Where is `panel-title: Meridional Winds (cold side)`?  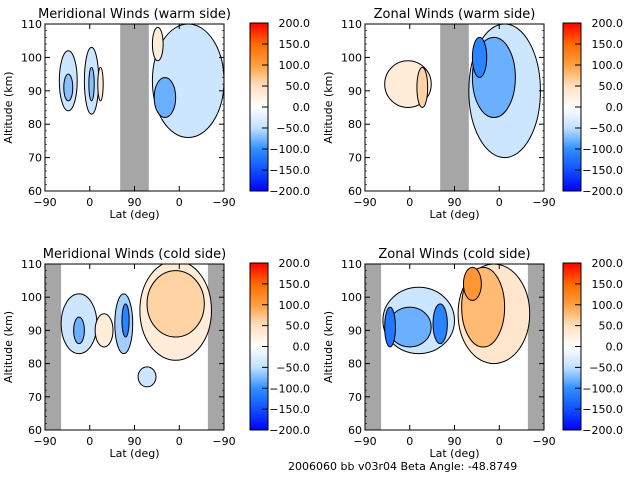 panel-title: Meridional Winds (cold side) is located at coordinates (134, 254).